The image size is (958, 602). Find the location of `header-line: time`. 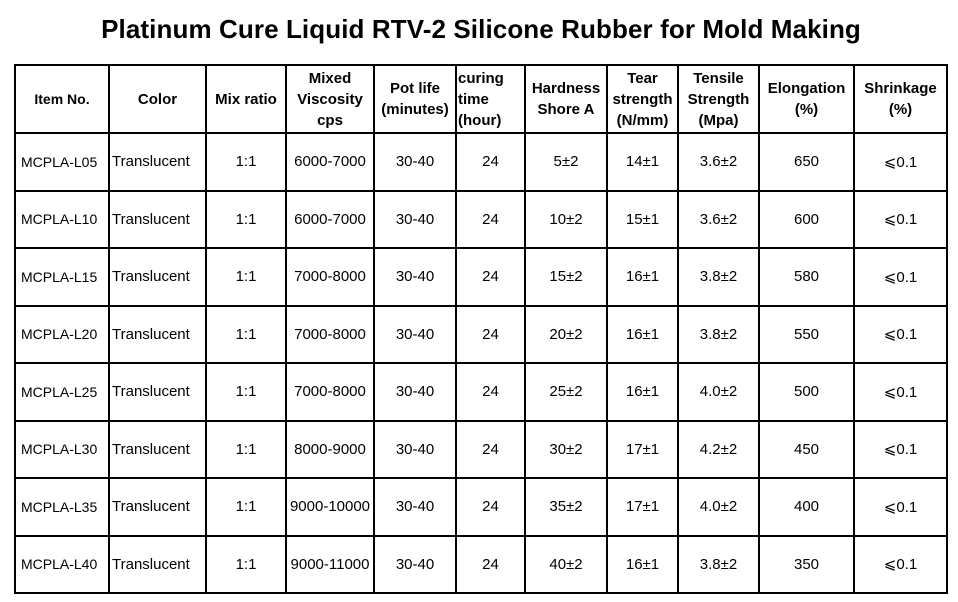

header-line: time is located at coordinates (473, 99).